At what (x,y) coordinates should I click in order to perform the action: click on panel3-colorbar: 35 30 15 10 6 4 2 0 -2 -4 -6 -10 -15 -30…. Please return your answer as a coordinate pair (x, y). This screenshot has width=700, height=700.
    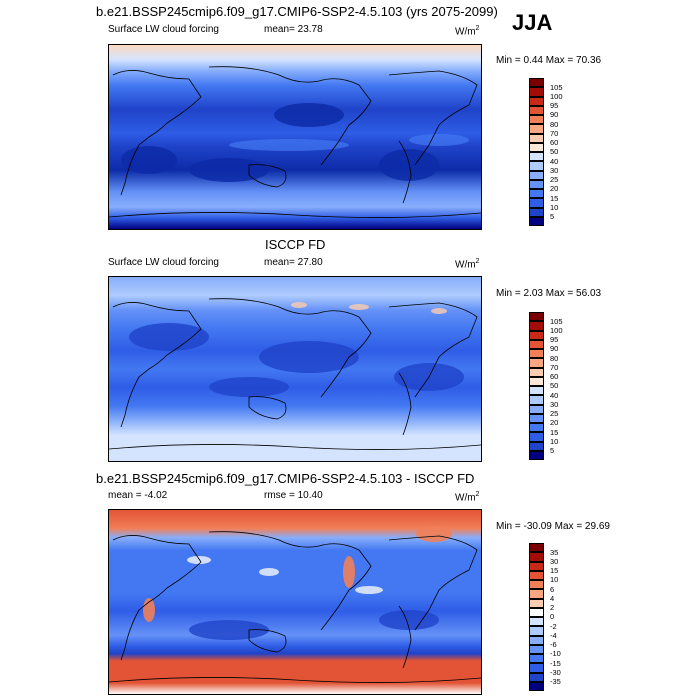
    Looking at the image, I should click on (545, 617).